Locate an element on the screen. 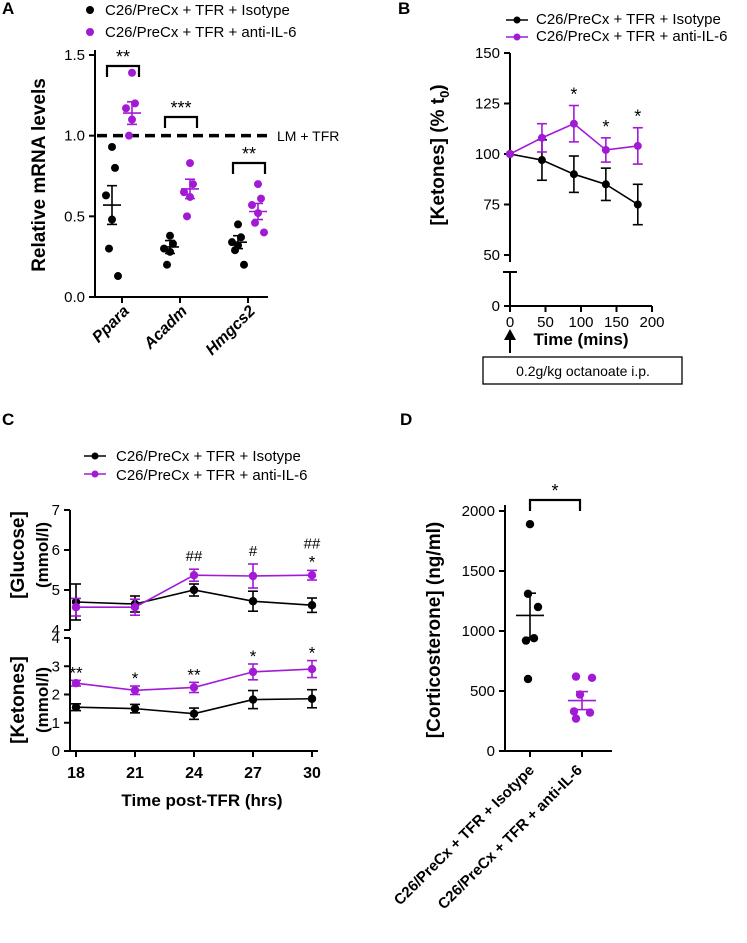 This screenshot has height=943, width=747. panel-c-xtick-label: 18 is located at coordinates (76, 773).